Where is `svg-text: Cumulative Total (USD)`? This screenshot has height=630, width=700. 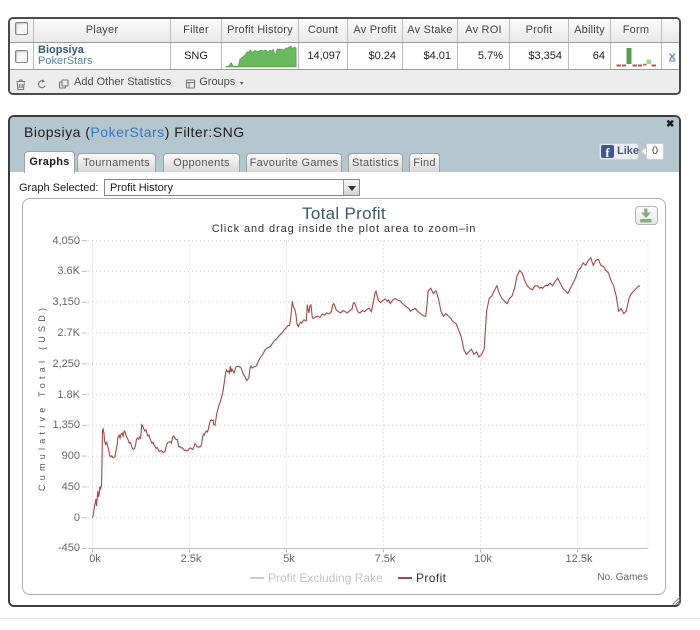 svg-text: Cumulative Total (USD) is located at coordinates (42, 399).